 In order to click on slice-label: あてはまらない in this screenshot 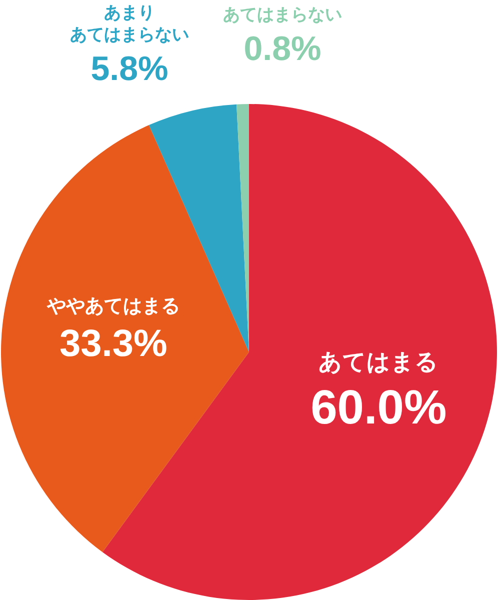, I will do `click(282, 15)`.